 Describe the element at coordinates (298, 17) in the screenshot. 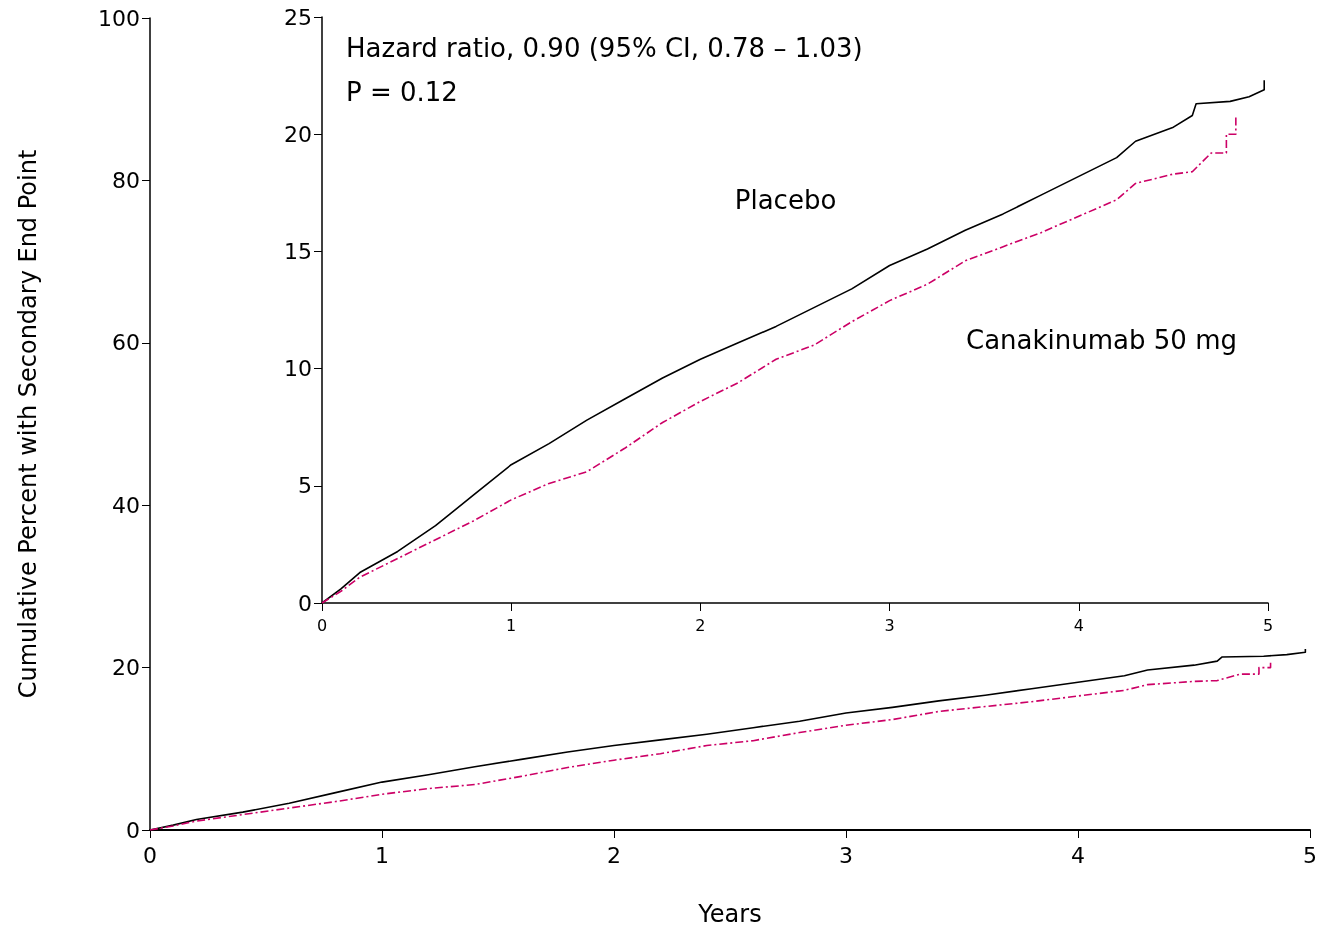

I see `y-tick-label: 25` at that location.